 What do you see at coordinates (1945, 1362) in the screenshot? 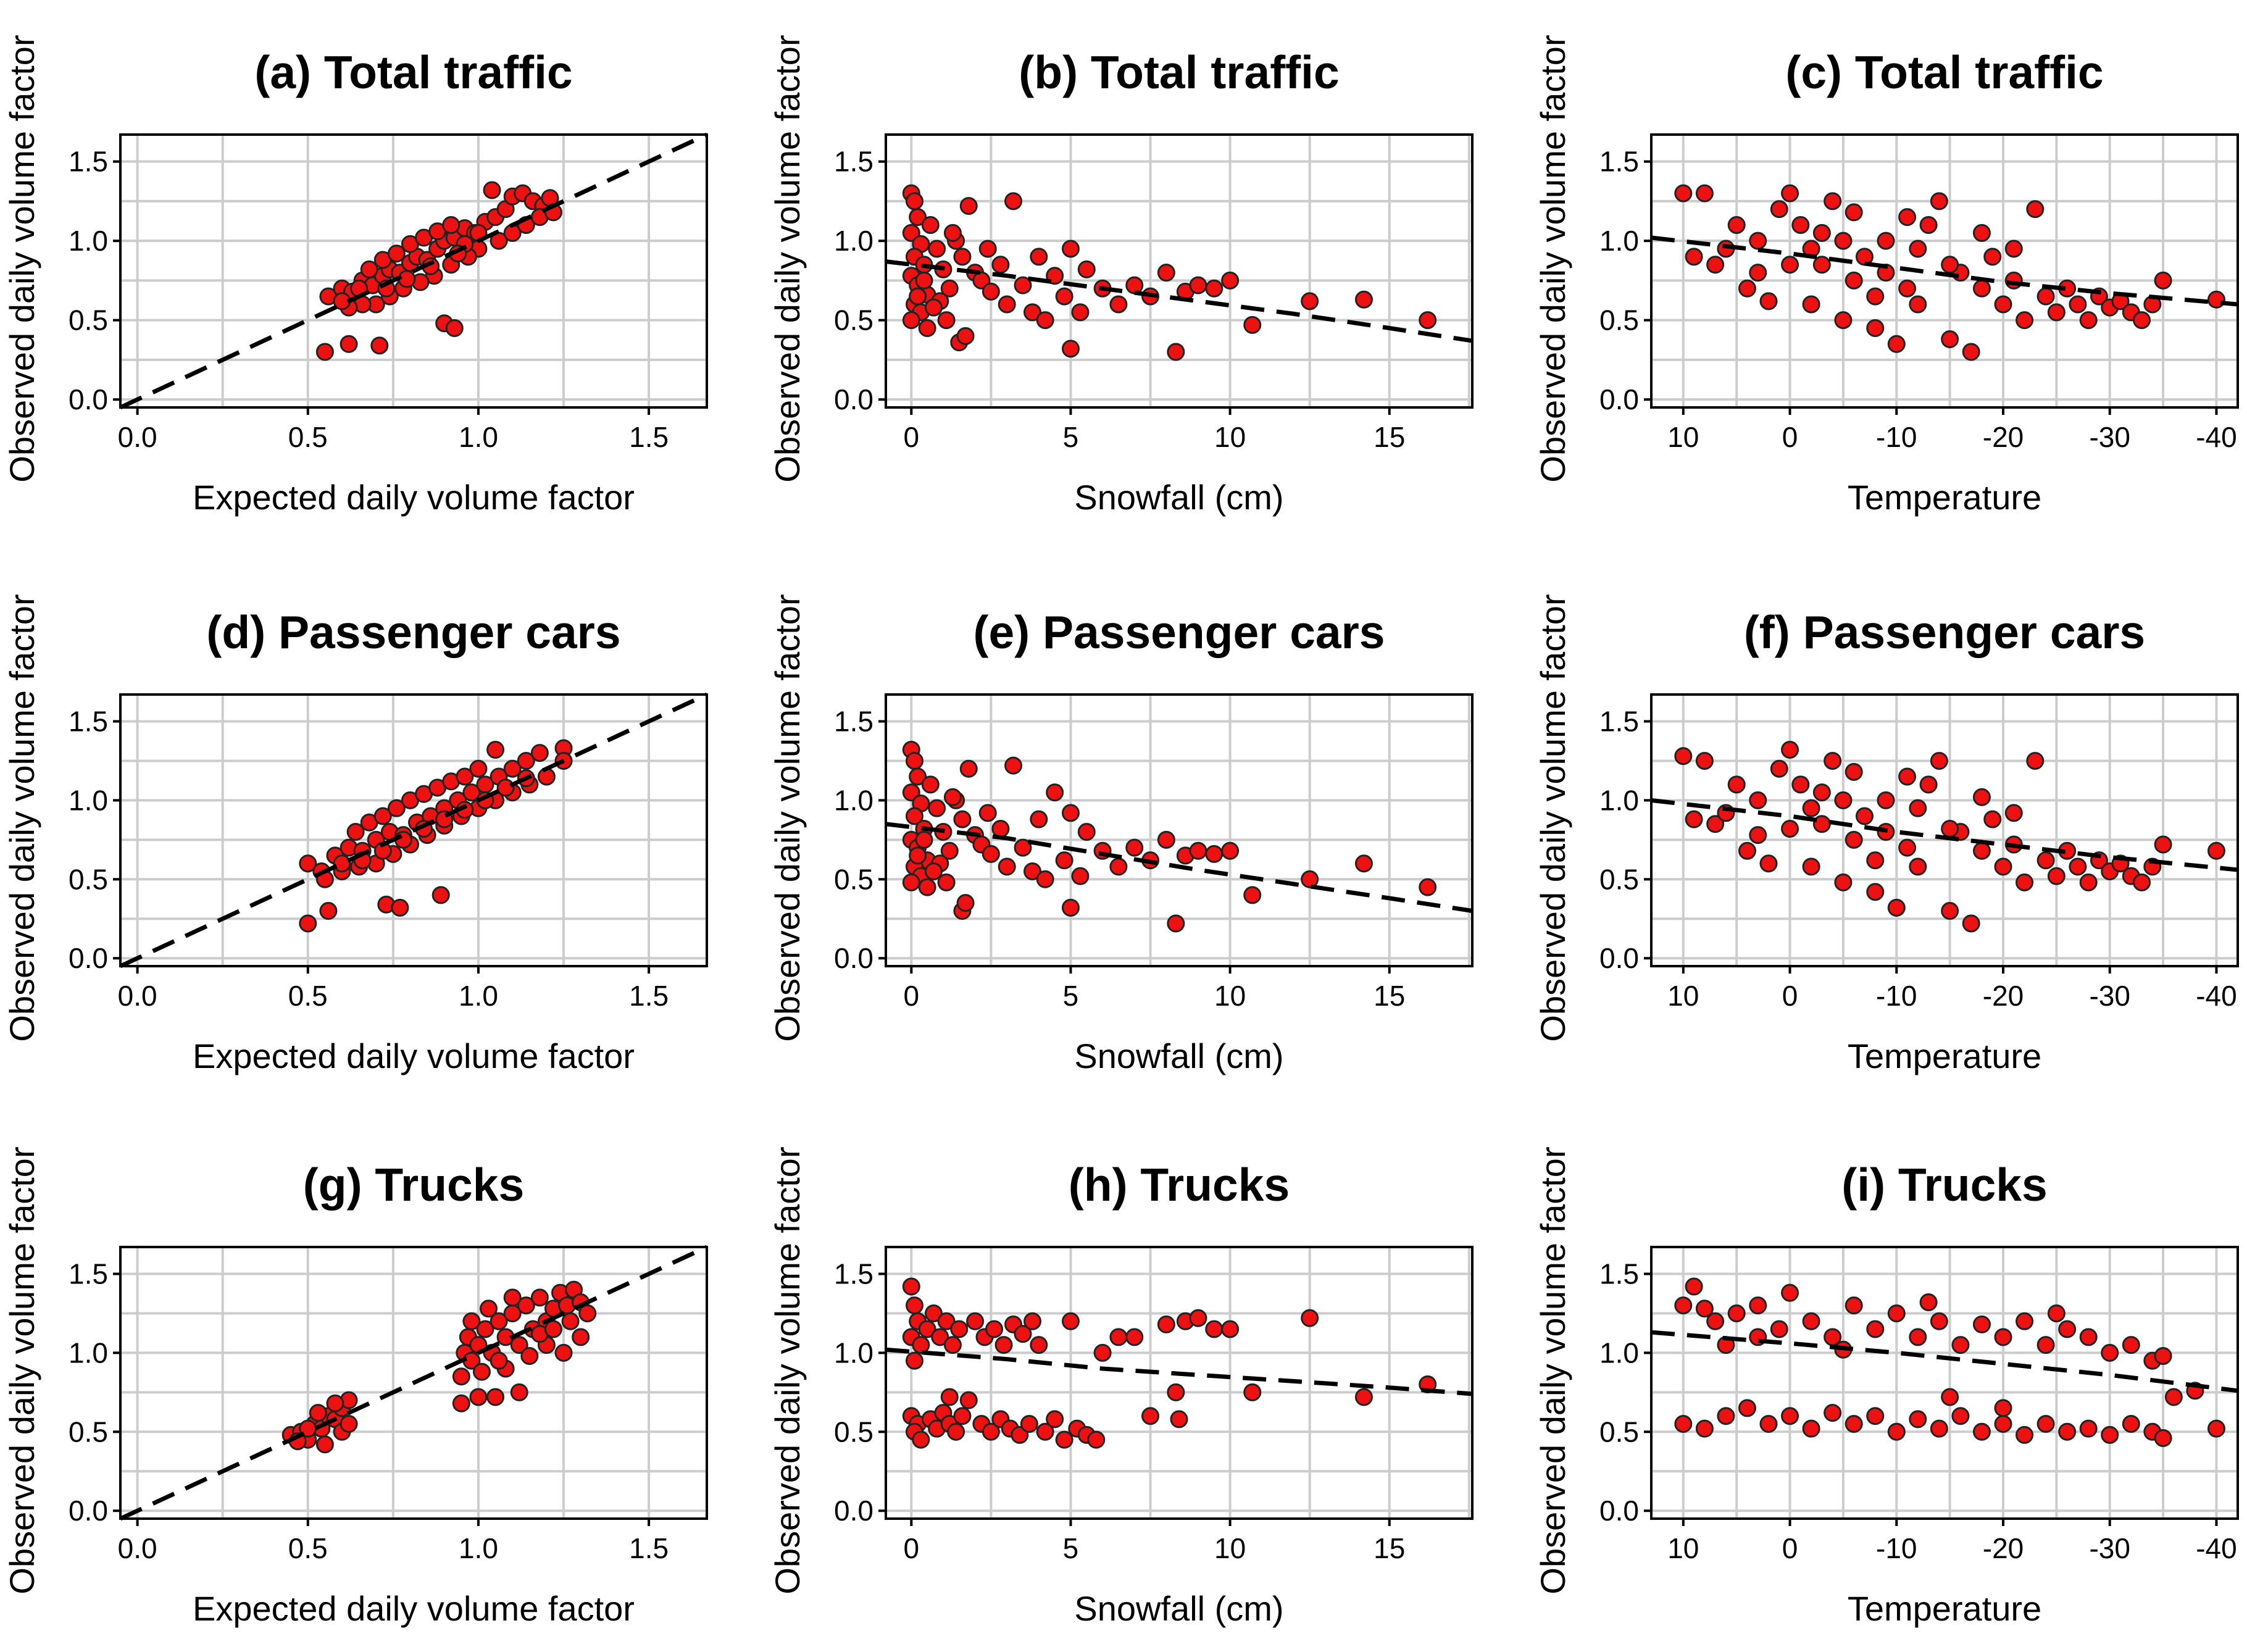
I see `chart-i-trend-line` at bounding box center [1945, 1362].